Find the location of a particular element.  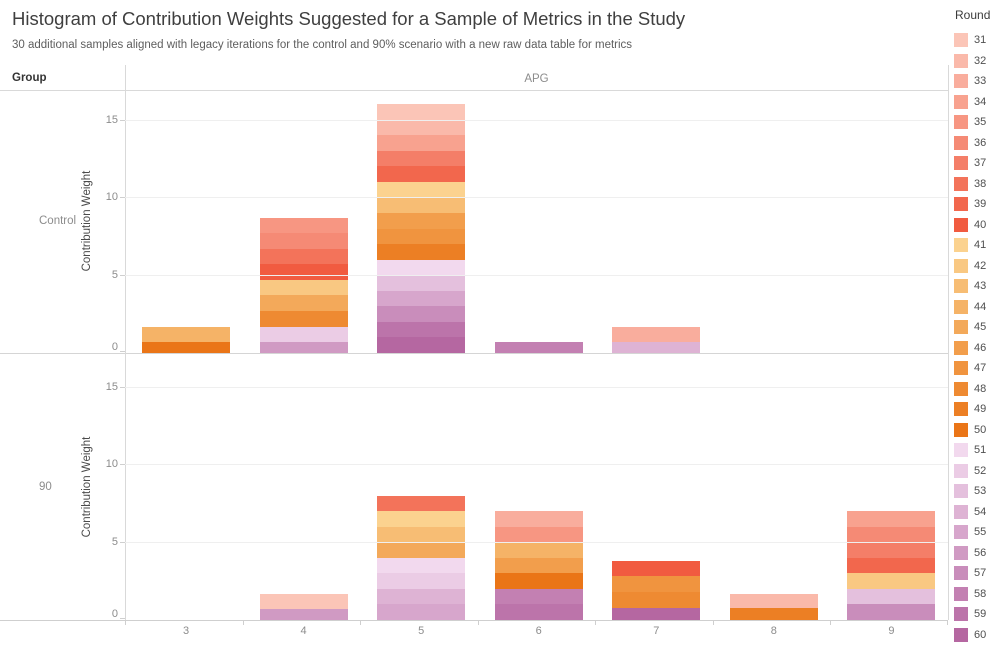

legend-item-50: 50 is located at coordinates (970, 430).